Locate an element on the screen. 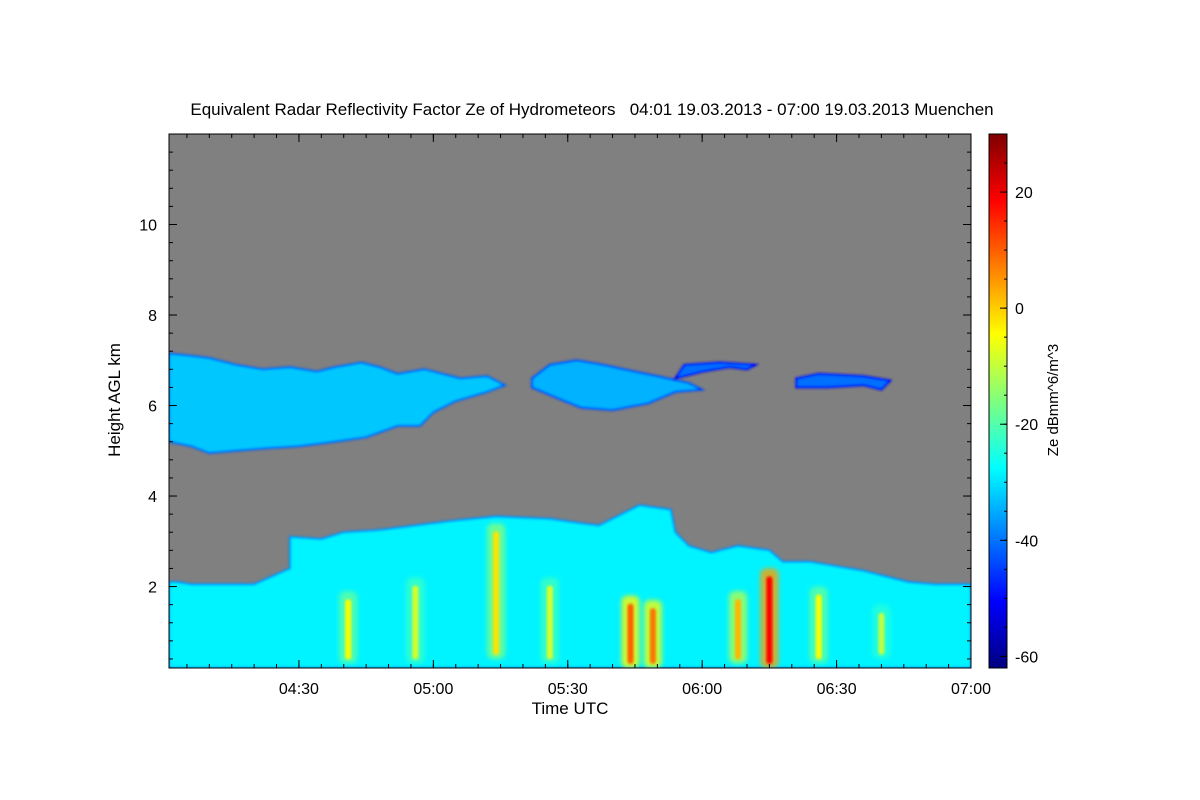 The width and height of the screenshot is (1200, 800). x-tick-label: 06:30 is located at coordinates (837, 689).